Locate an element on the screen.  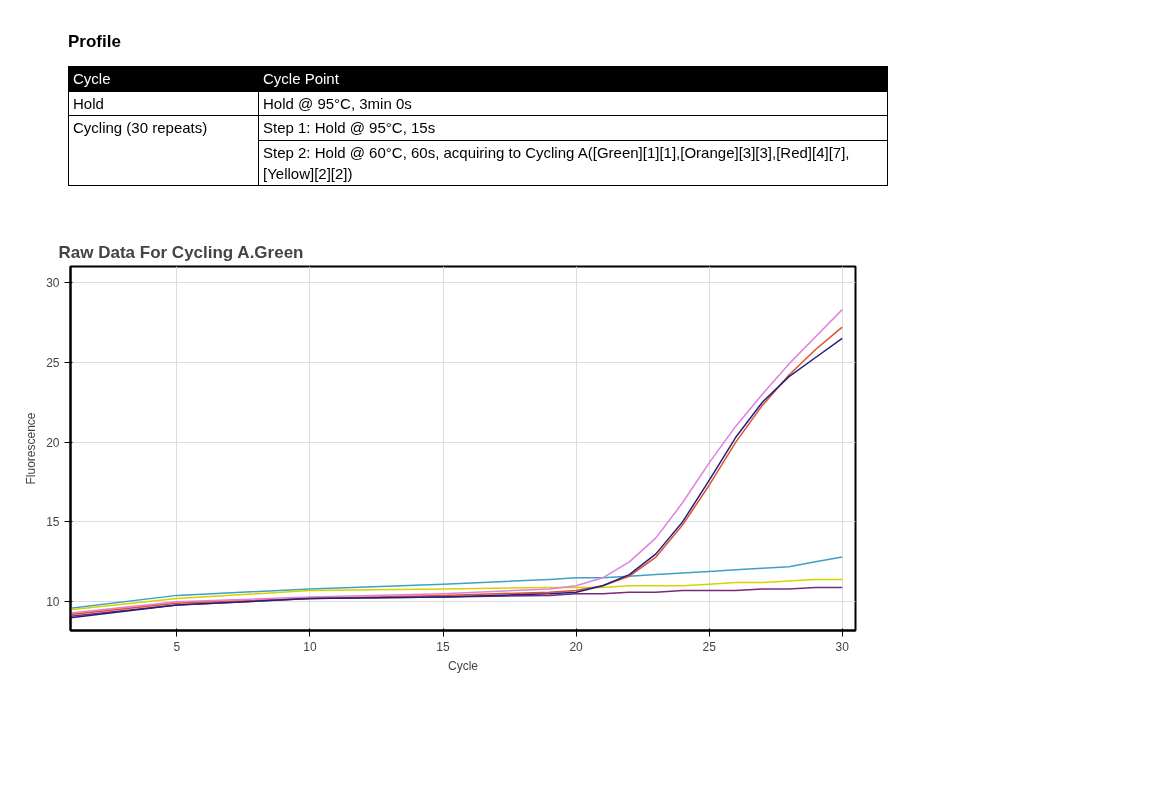
text: Hold is located at coordinates (163, 103).